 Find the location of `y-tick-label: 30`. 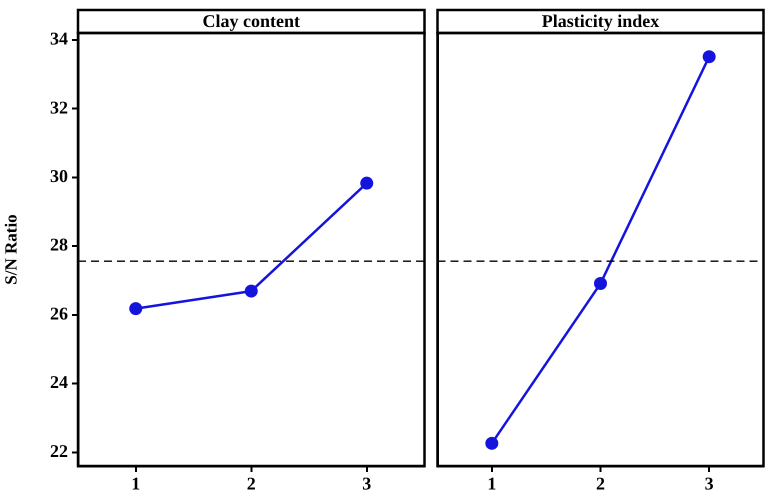

y-tick-label: 30 is located at coordinates (59, 176).